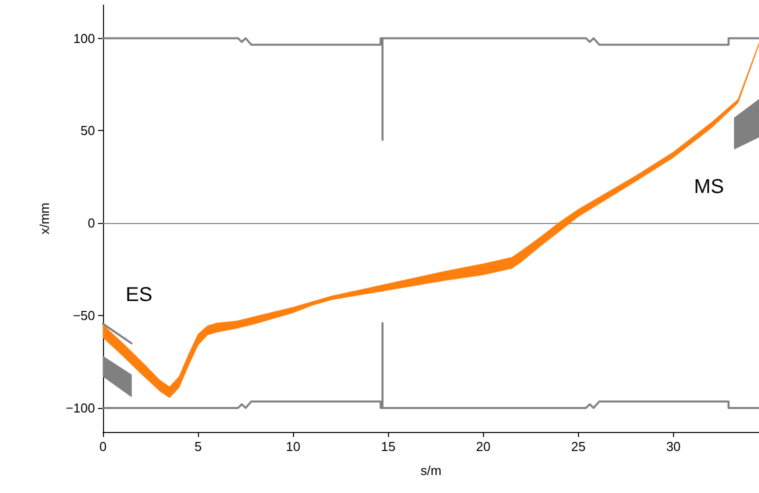  Describe the element at coordinates (293, 446) in the screenshot. I see `x-tick-label: 10` at that location.